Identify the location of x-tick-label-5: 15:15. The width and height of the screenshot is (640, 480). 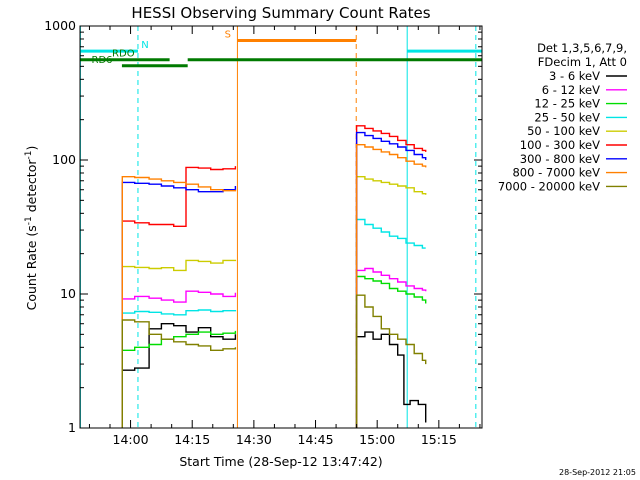
(439, 439).